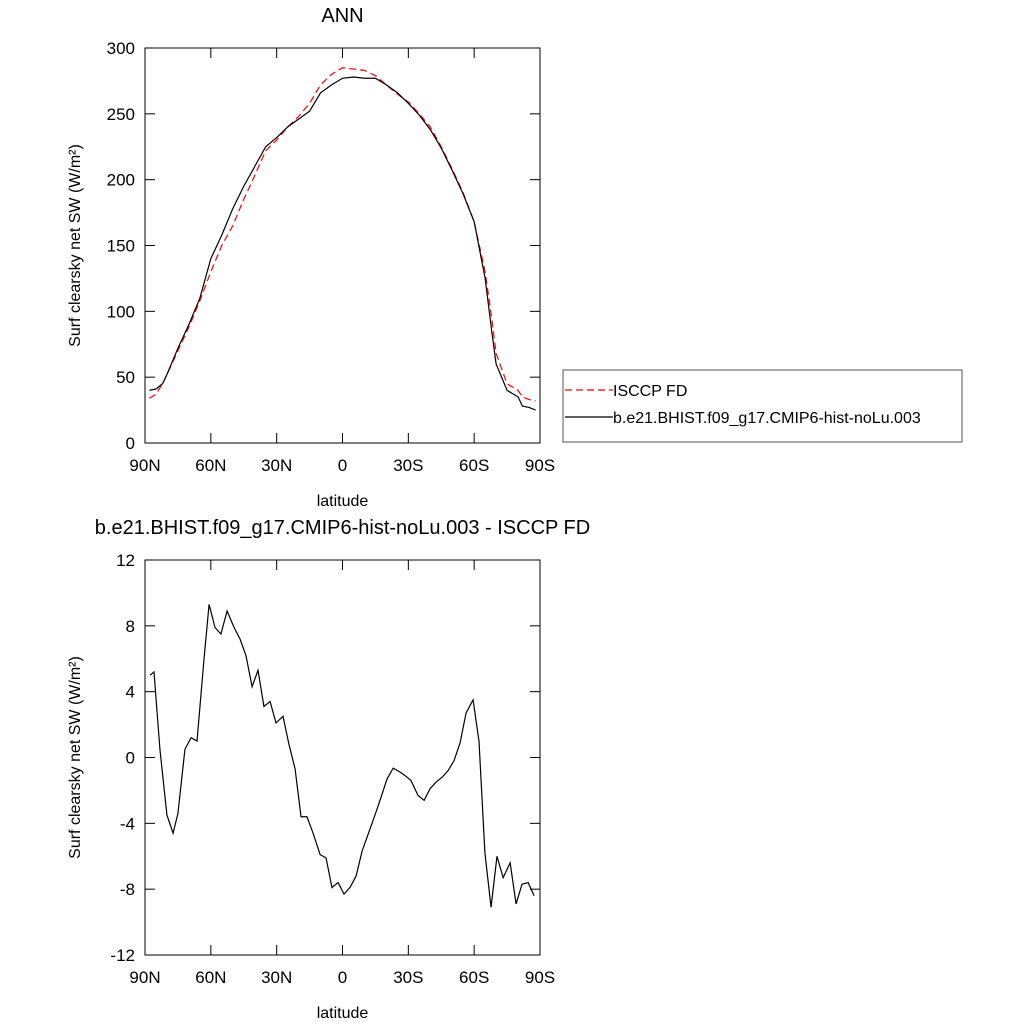 The height and width of the screenshot is (1024, 1024). I want to click on y-tick-label: 300, so click(121, 48).